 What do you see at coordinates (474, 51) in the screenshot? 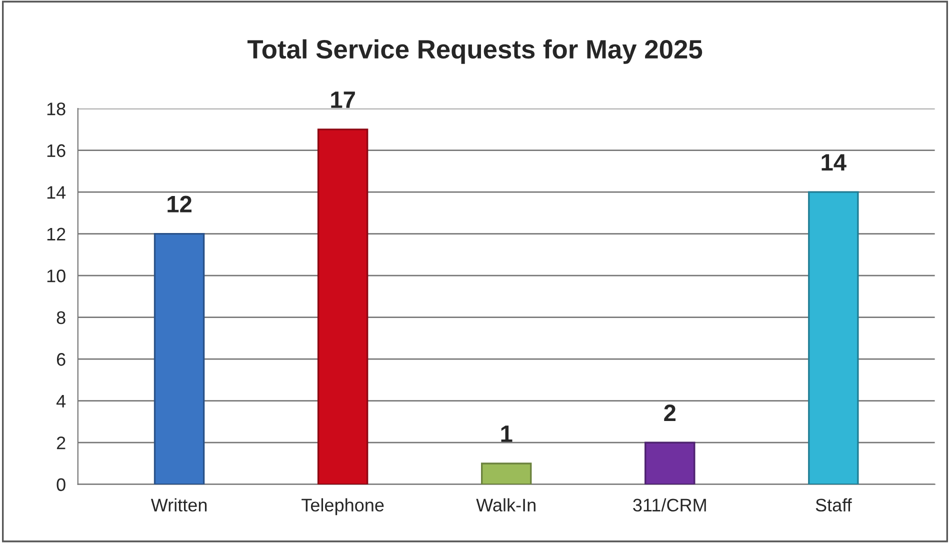
I see `chart-title: Total Service Requests for May 2025` at bounding box center [474, 51].